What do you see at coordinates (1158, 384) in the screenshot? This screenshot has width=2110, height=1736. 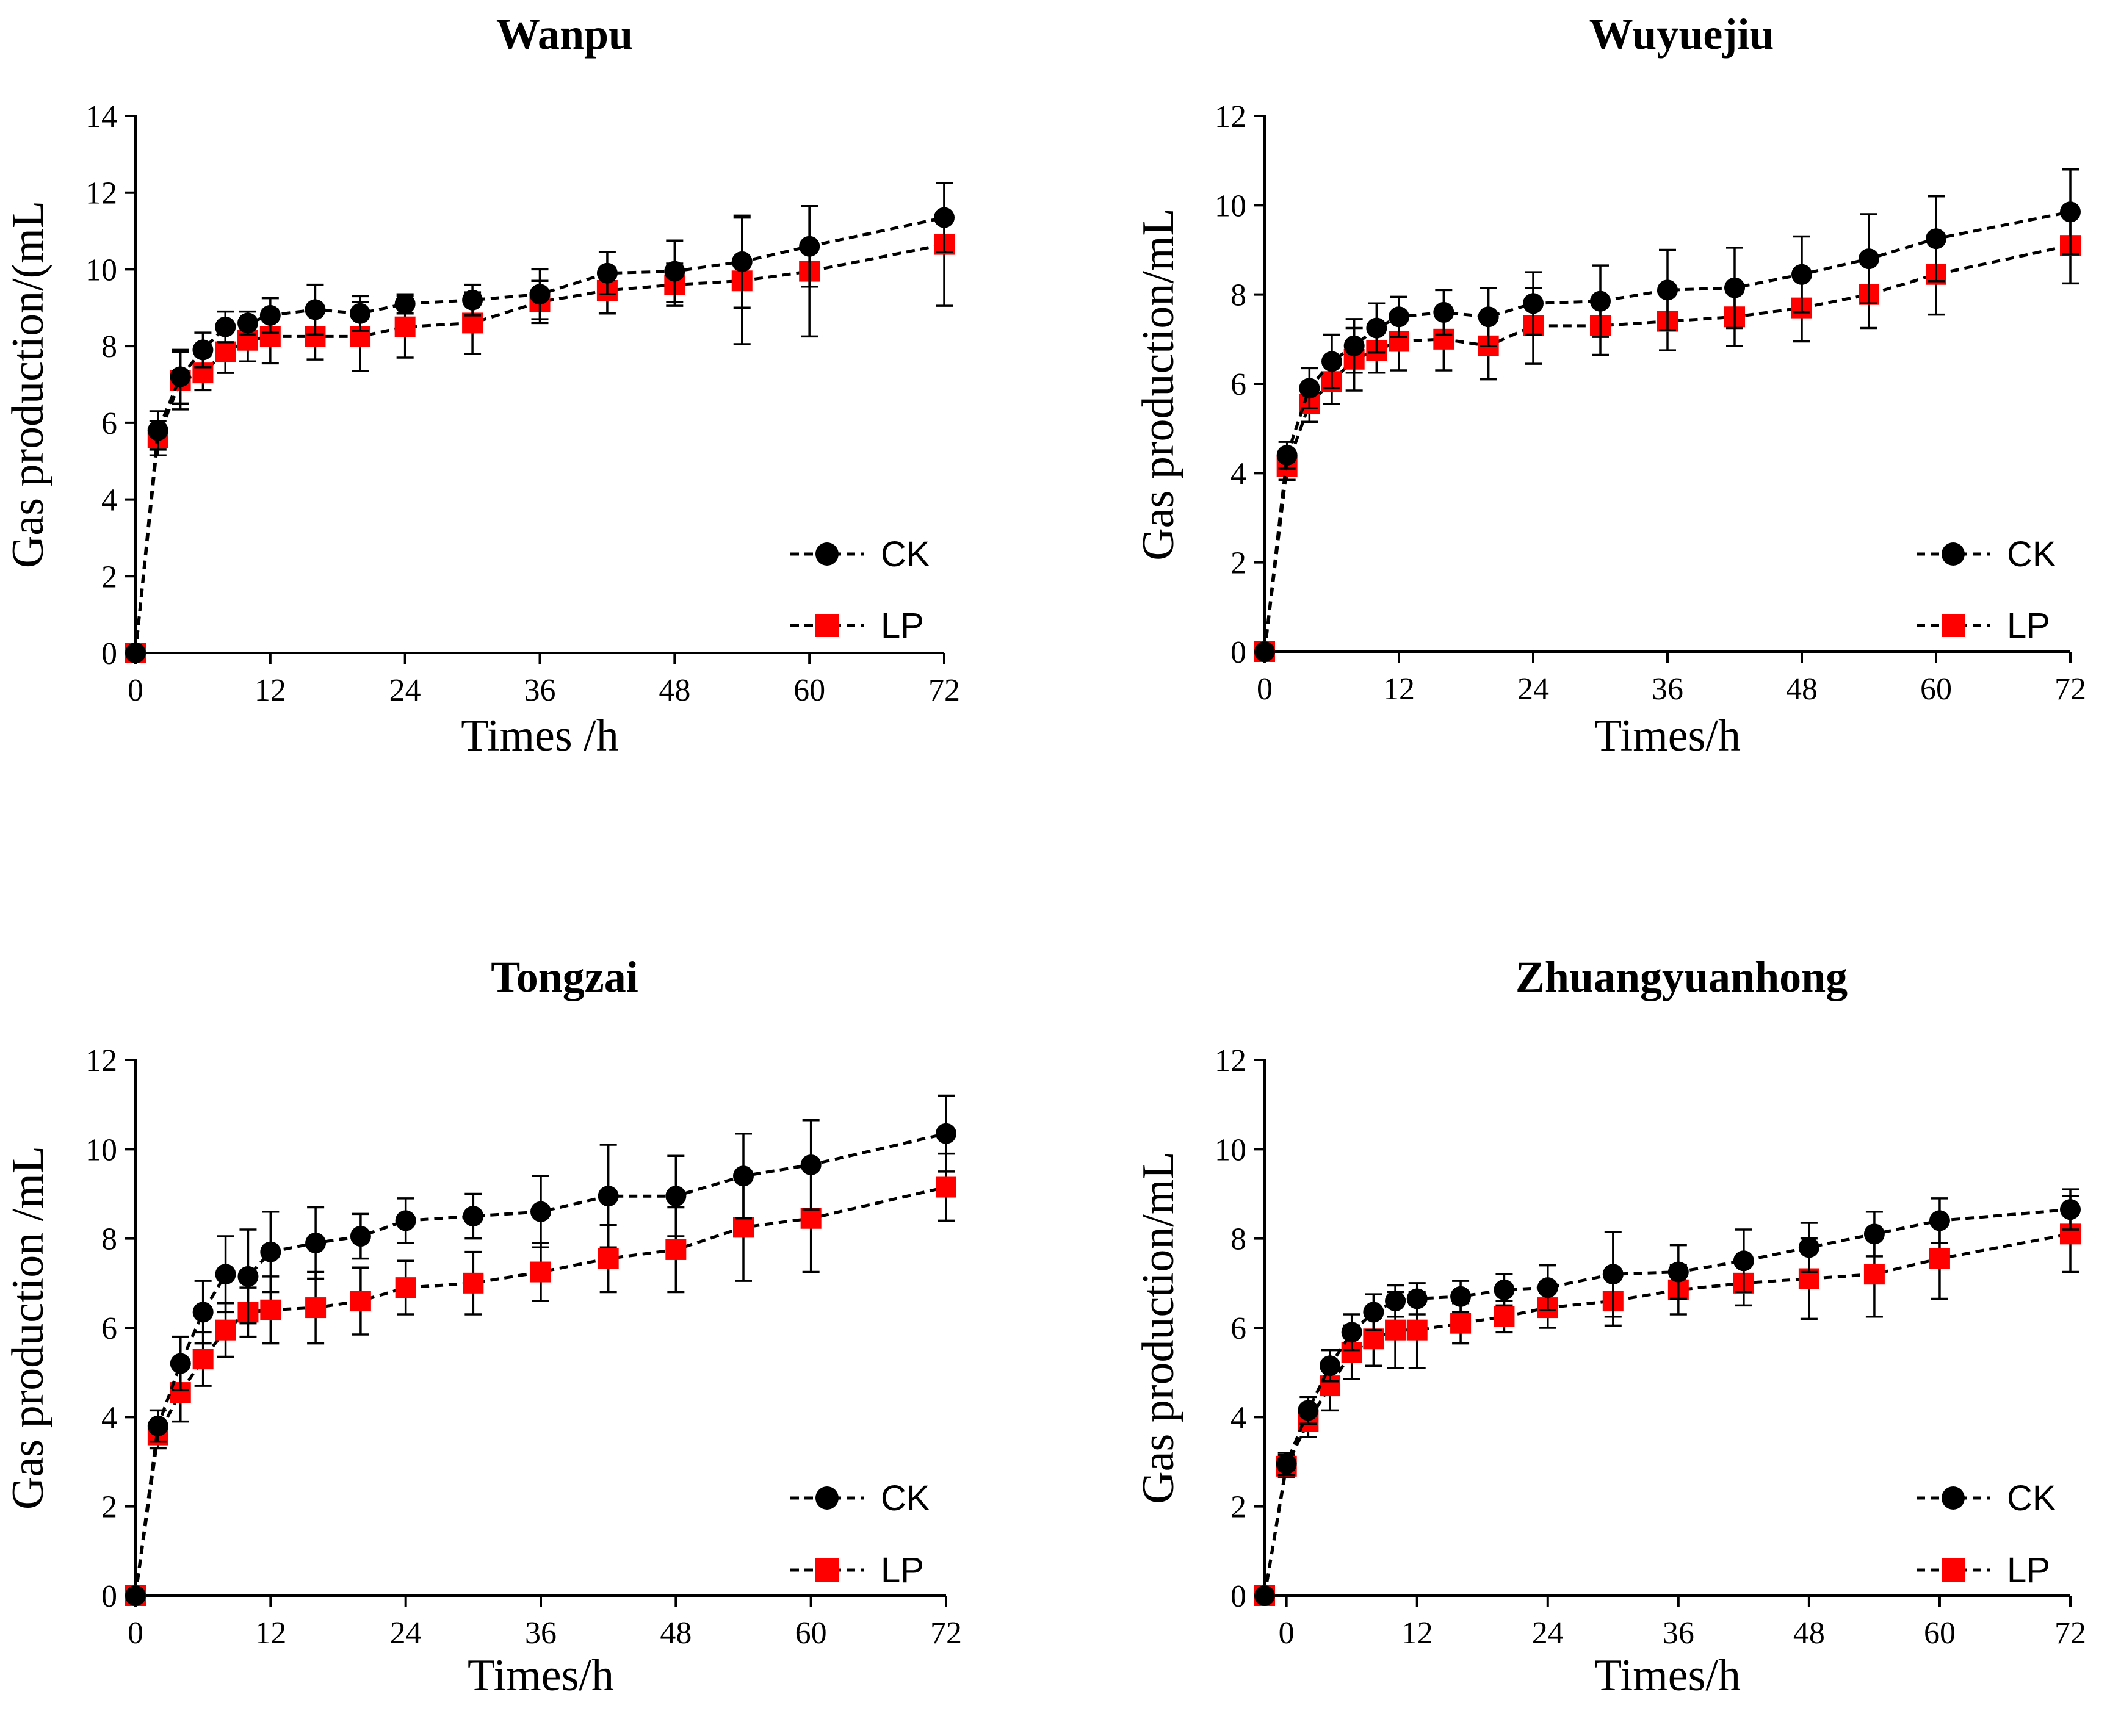 I see `y-axis-label: Gas production/mL` at bounding box center [1158, 384].